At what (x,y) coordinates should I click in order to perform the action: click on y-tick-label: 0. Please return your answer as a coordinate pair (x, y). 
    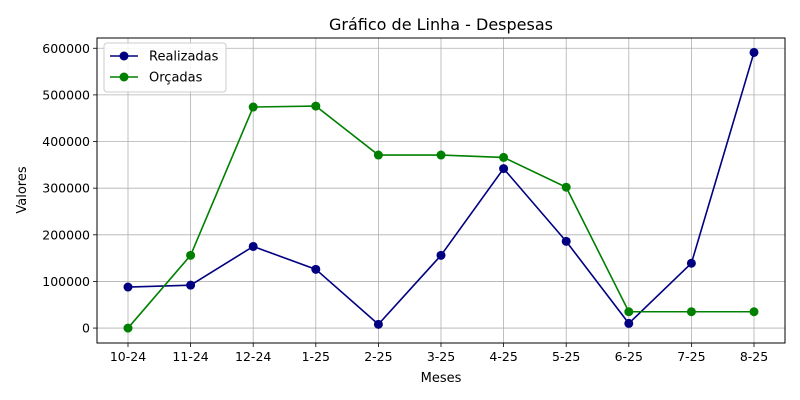
    Looking at the image, I should click on (86, 328).